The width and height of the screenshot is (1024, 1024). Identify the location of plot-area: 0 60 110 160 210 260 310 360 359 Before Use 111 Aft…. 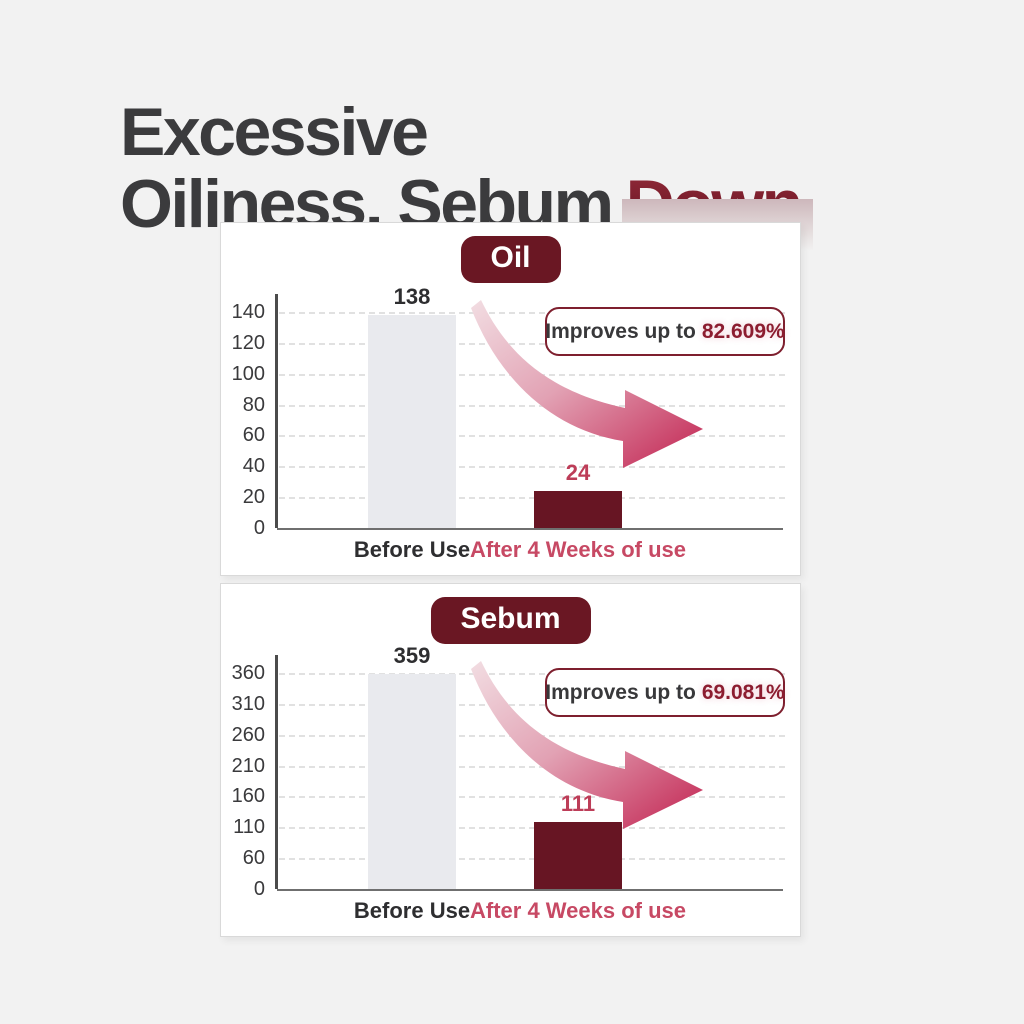
(508, 783).